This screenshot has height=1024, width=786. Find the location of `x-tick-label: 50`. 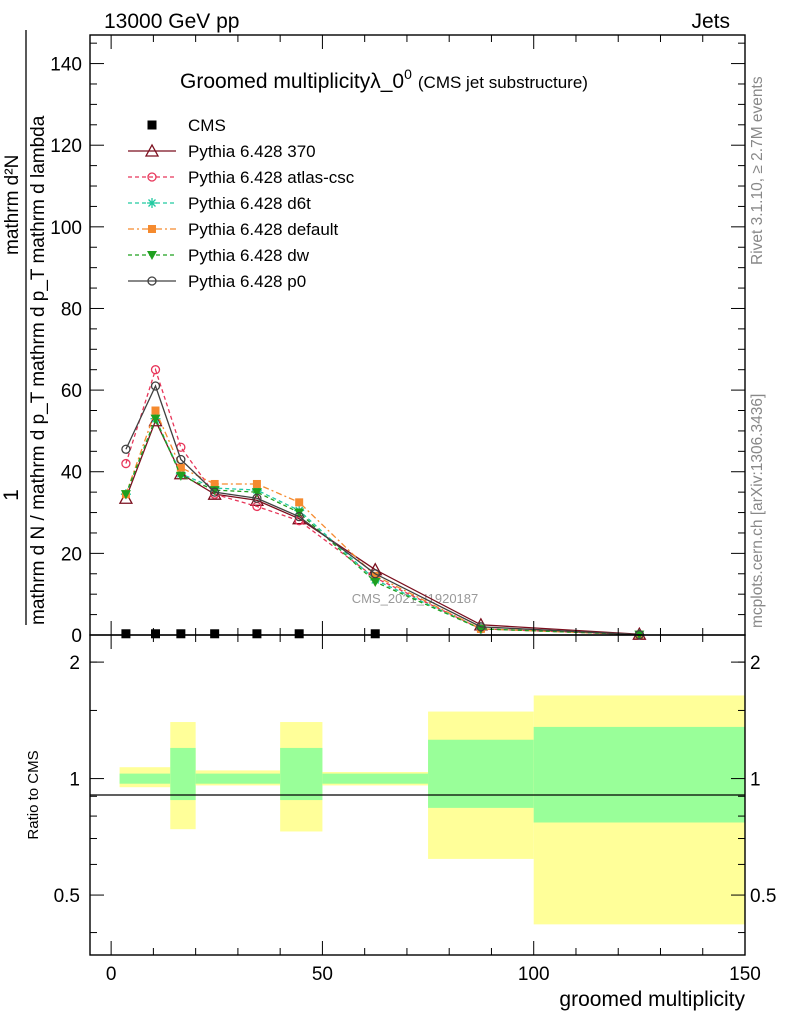

x-tick-label: 50 is located at coordinates (322, 974).